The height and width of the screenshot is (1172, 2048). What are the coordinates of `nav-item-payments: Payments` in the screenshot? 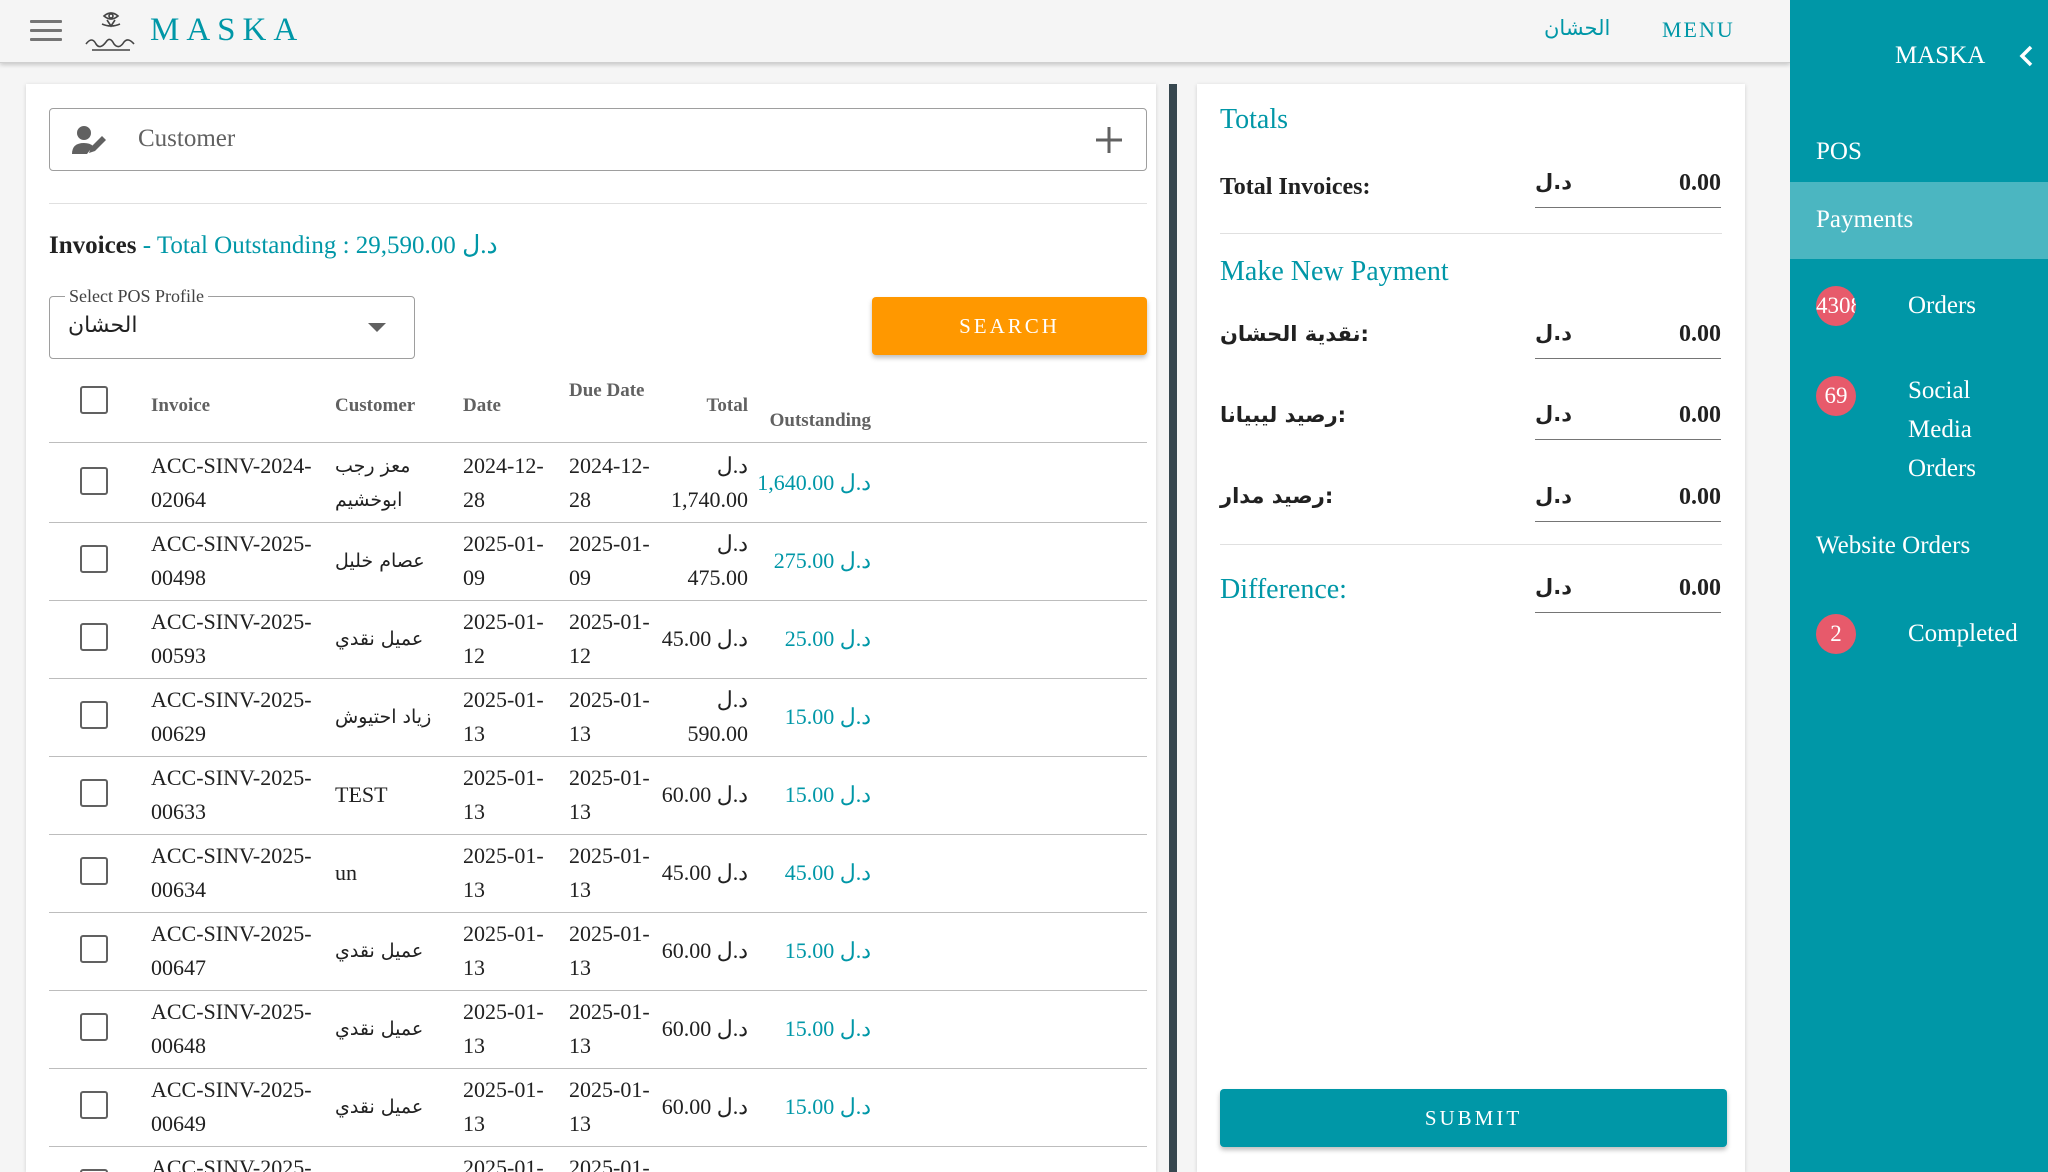 It's located at (1919, 220).